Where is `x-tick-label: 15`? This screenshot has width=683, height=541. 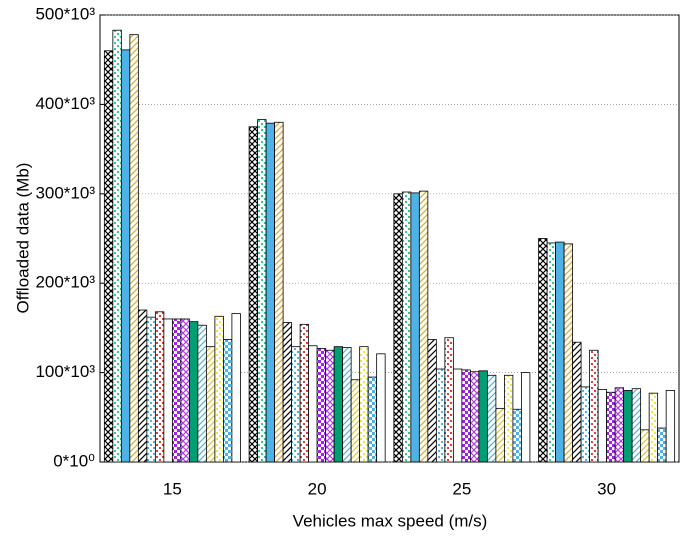 x-tick-label: 15 is located at coordinates (172, 488).